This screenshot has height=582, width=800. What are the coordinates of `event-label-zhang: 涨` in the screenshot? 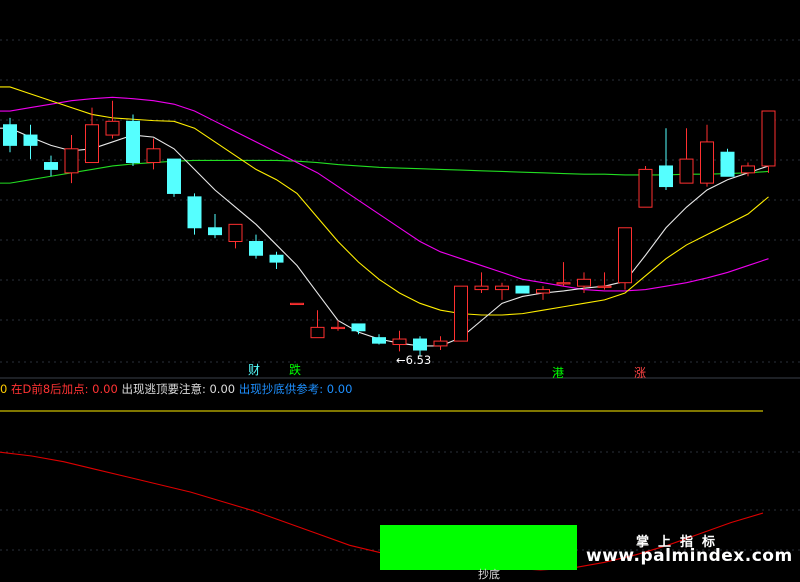 It's located at (640, 373).